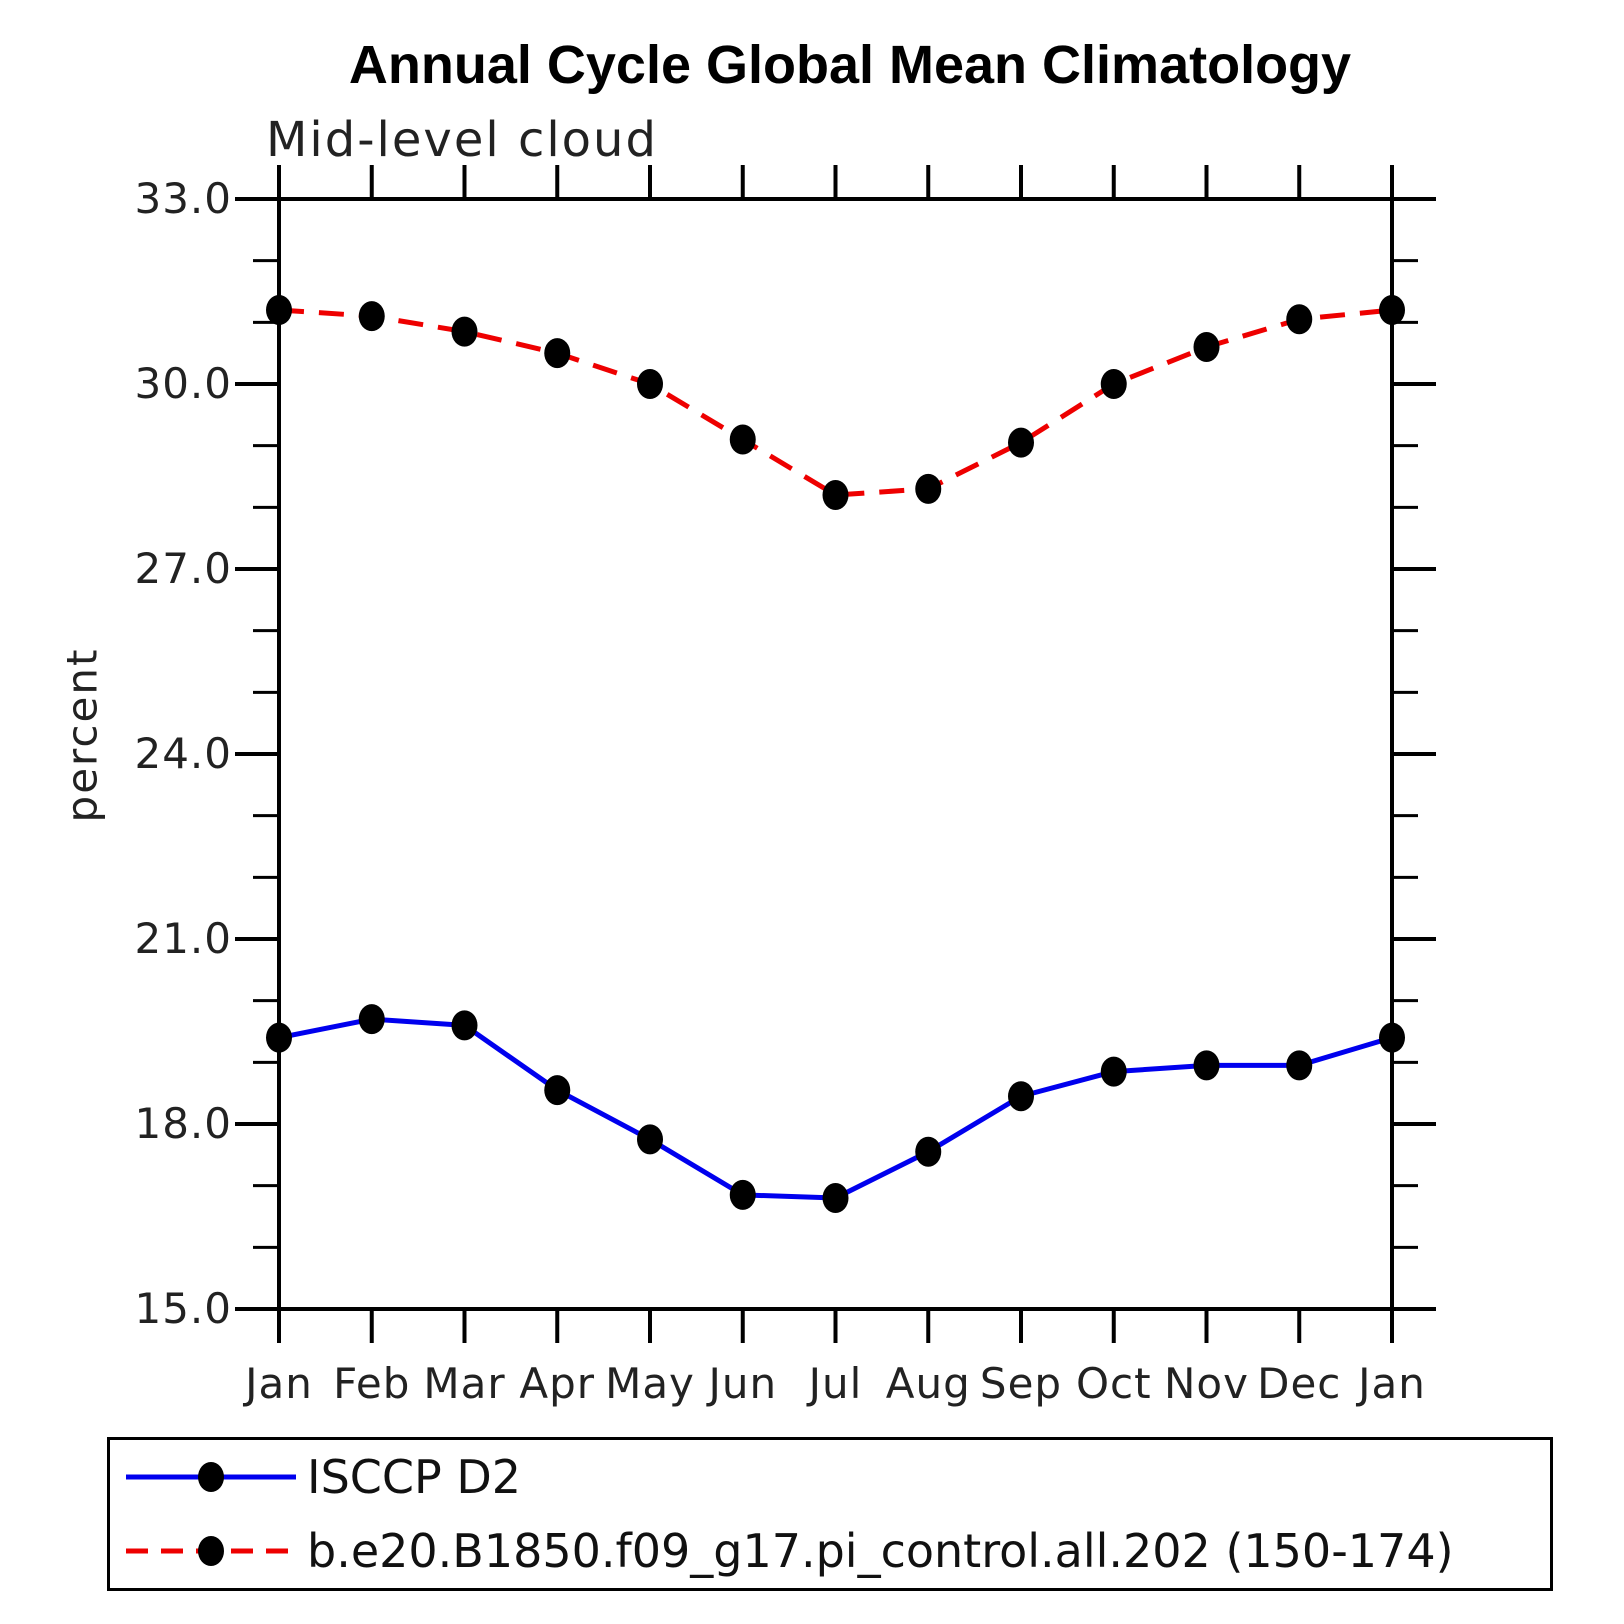 This screenshot has width=1624, height=1624. Describe the element at coordinates (830, 1477) in the screenshot. I see `legend-item-isccp-d2: ISCCP D2` at that location.